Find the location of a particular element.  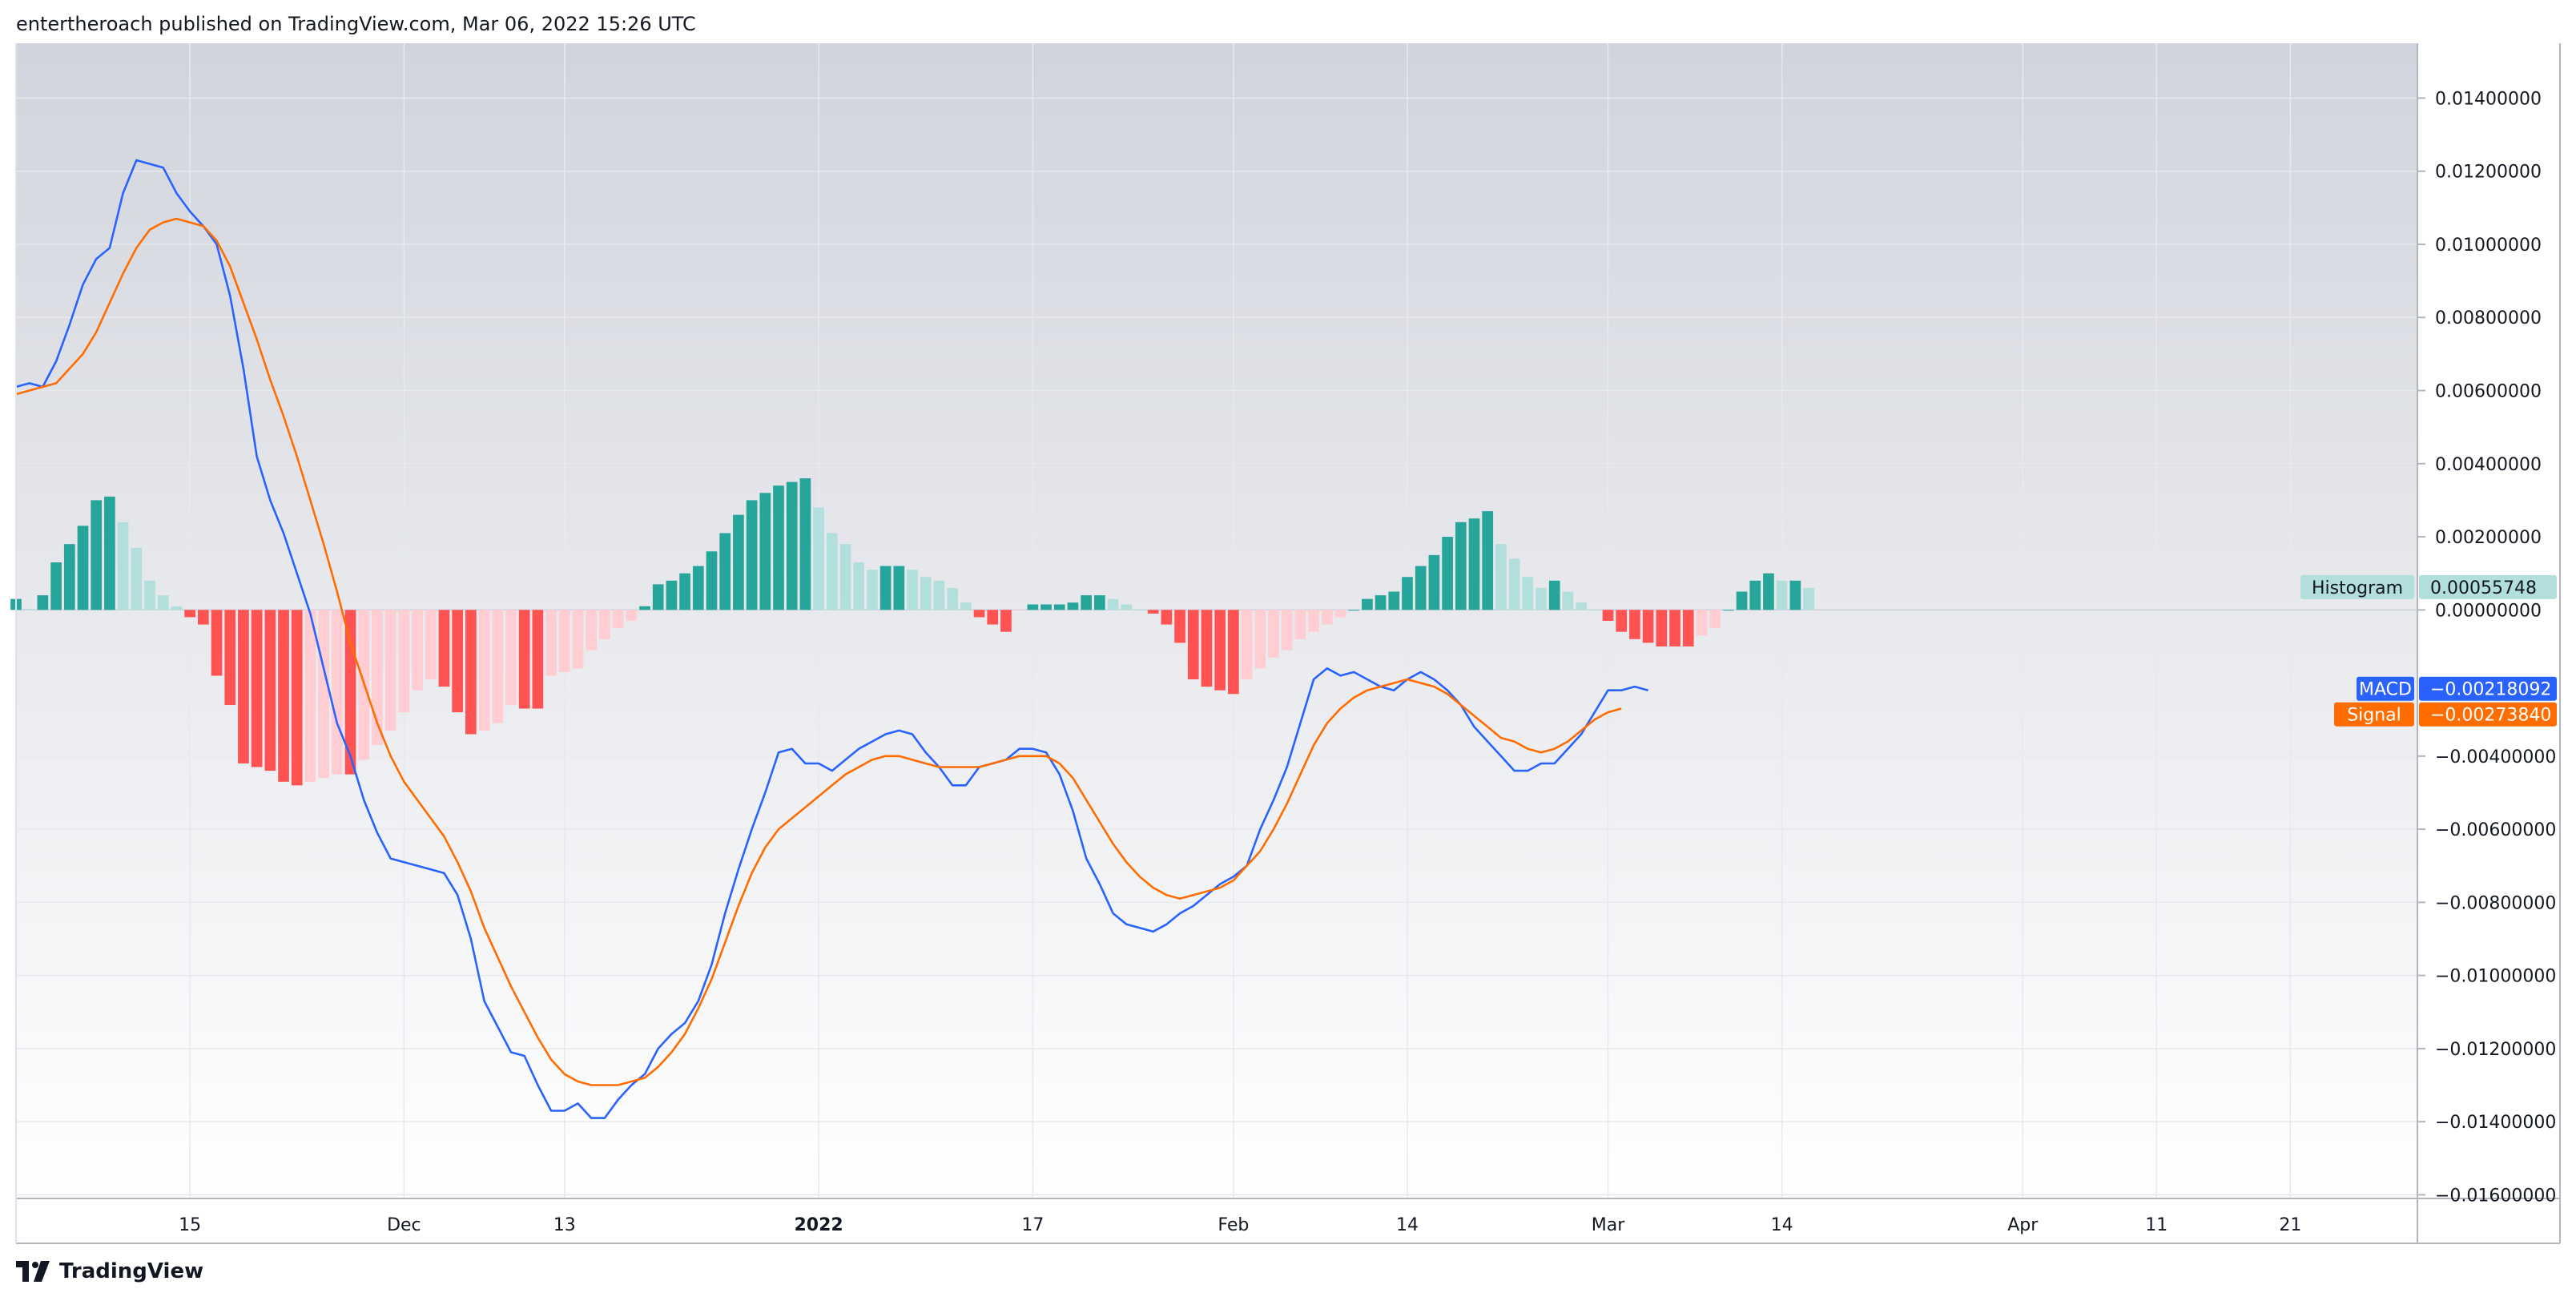

x-tick-label: 13 is located at coordinates (565, 1225).